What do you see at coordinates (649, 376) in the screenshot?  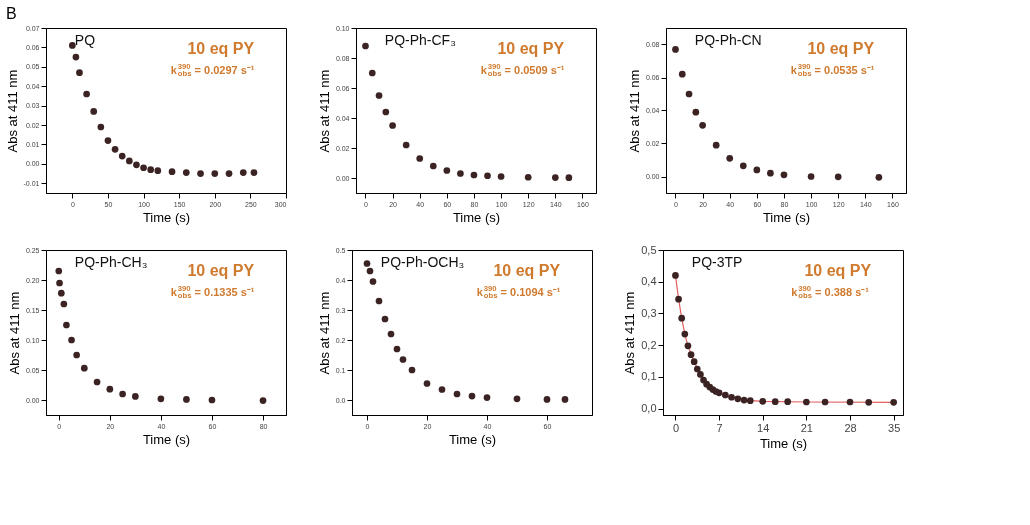 I see `y-tick-label: 0,1` at bounding box center [649, 376].